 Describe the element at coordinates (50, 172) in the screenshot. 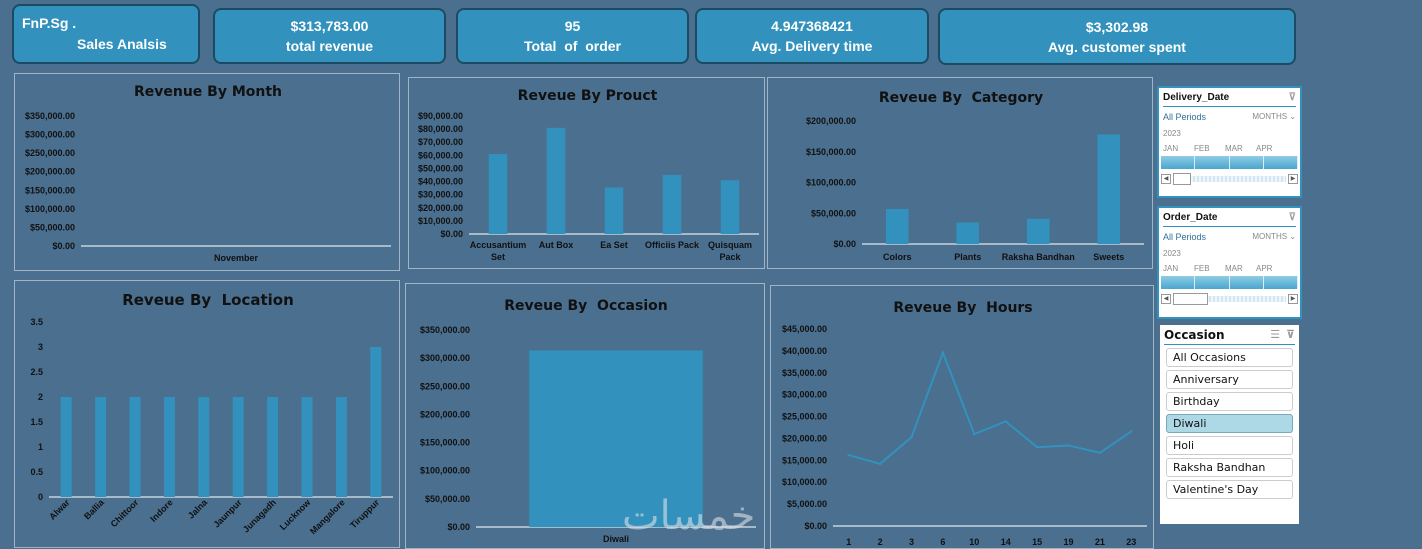

I see `y-tick-label: $200,000.00` at that location.